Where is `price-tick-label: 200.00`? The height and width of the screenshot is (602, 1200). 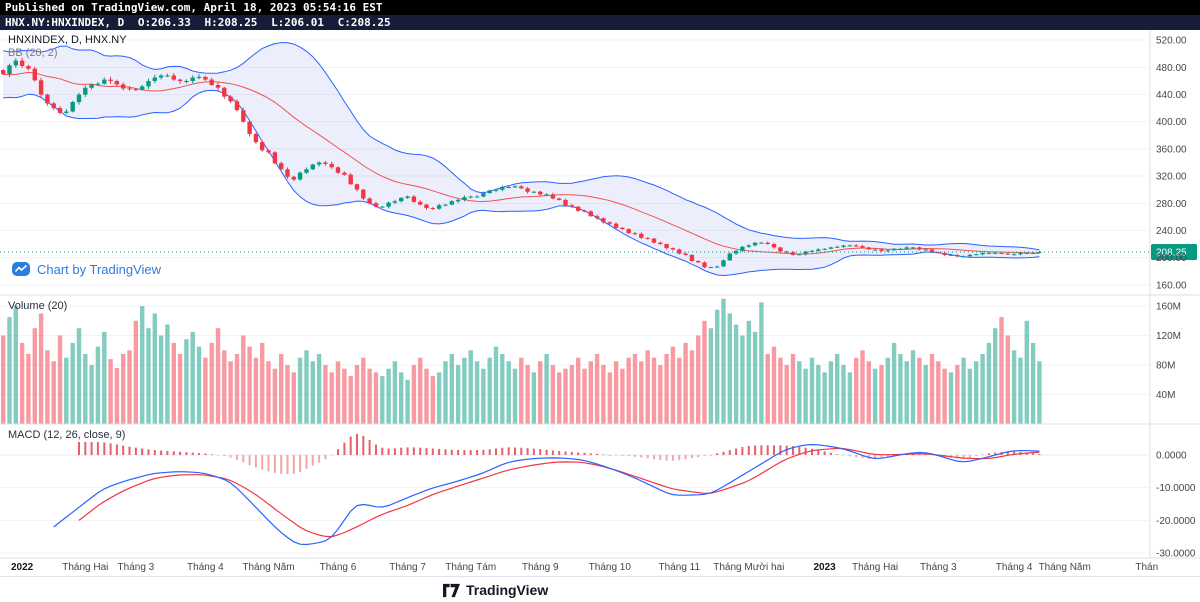
price-tick-label: 200.00 is located at coordinates (1171, 258).